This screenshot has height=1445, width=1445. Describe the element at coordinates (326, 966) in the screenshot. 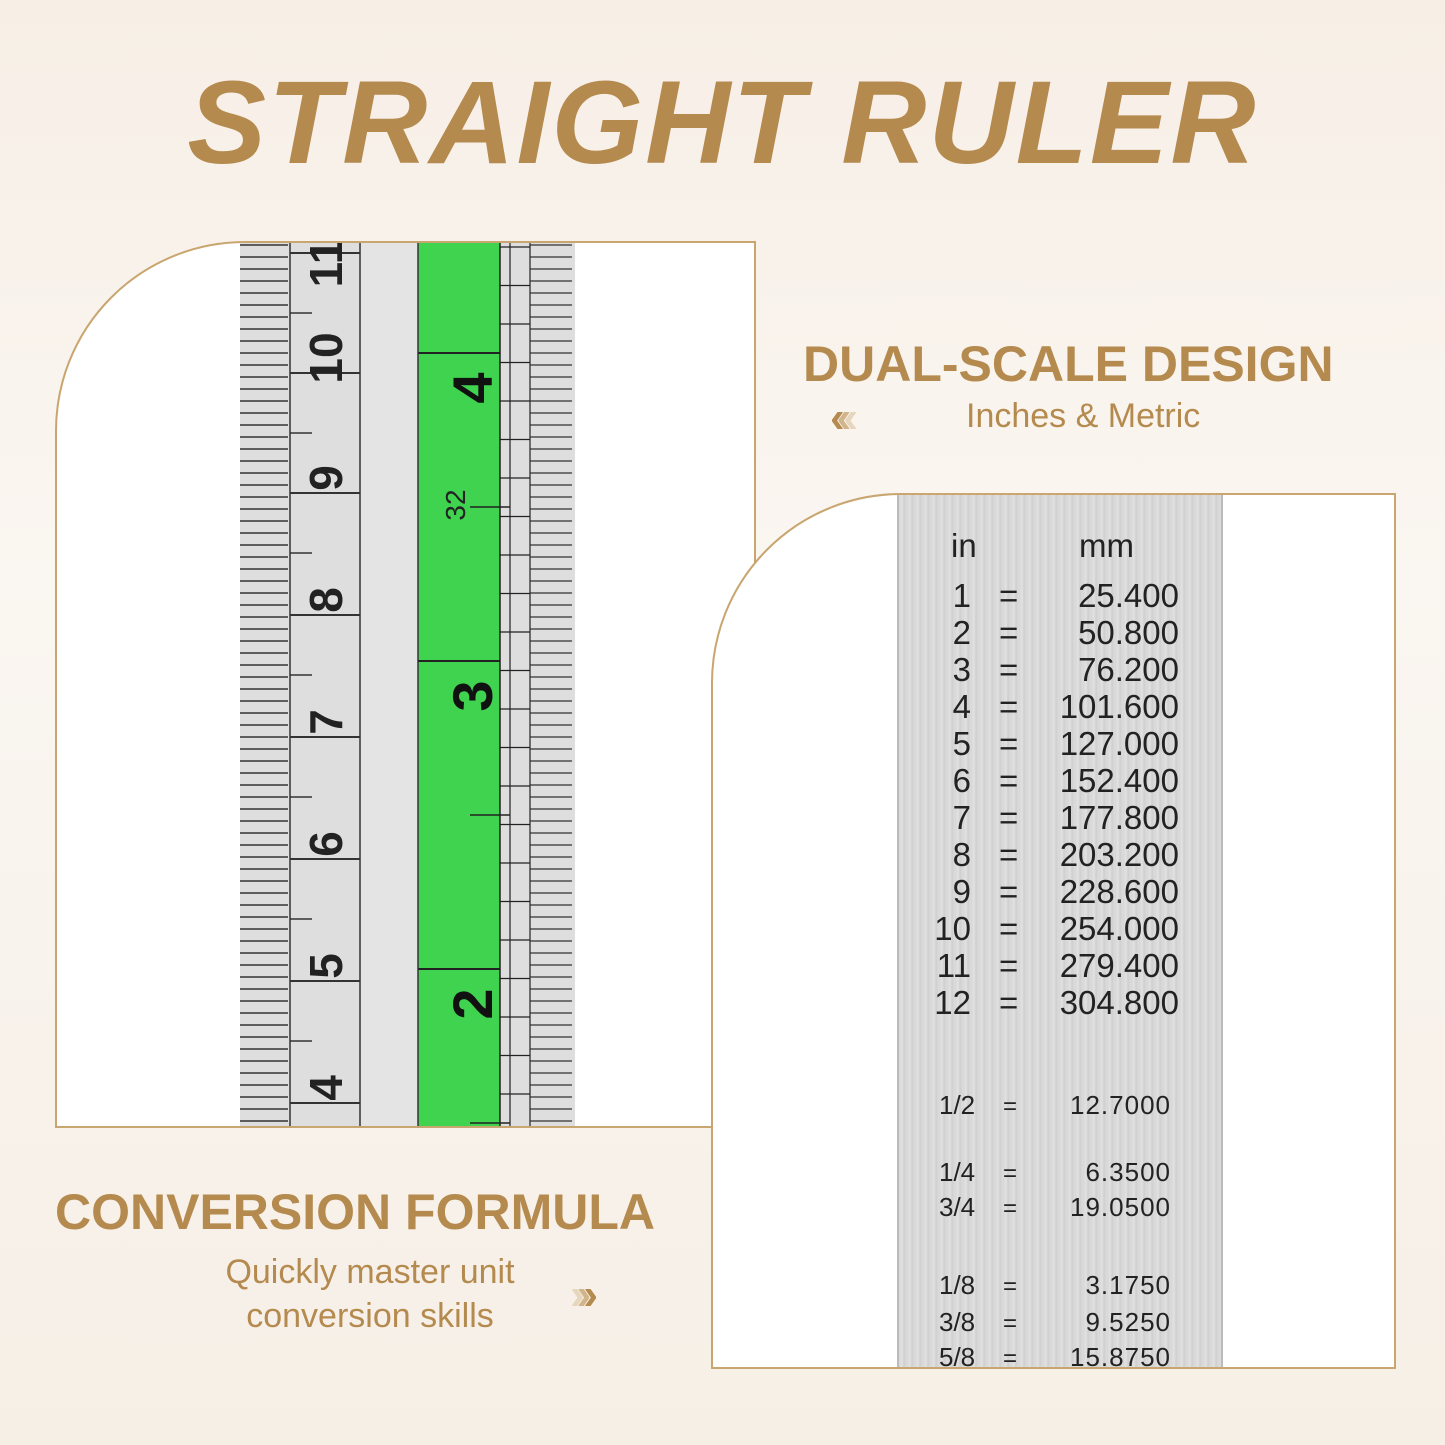

I see `cm-label: 5` at that location.